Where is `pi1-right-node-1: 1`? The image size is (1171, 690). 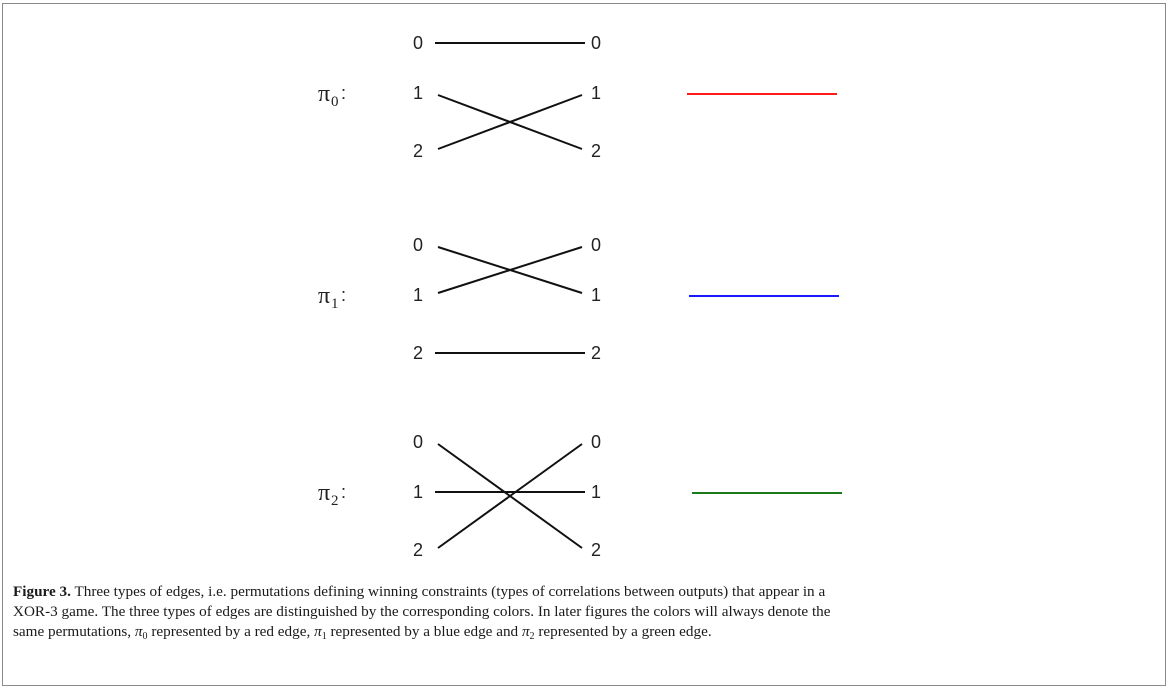
pi1-right-node-1: 1 is located at coordinates (596, 295).